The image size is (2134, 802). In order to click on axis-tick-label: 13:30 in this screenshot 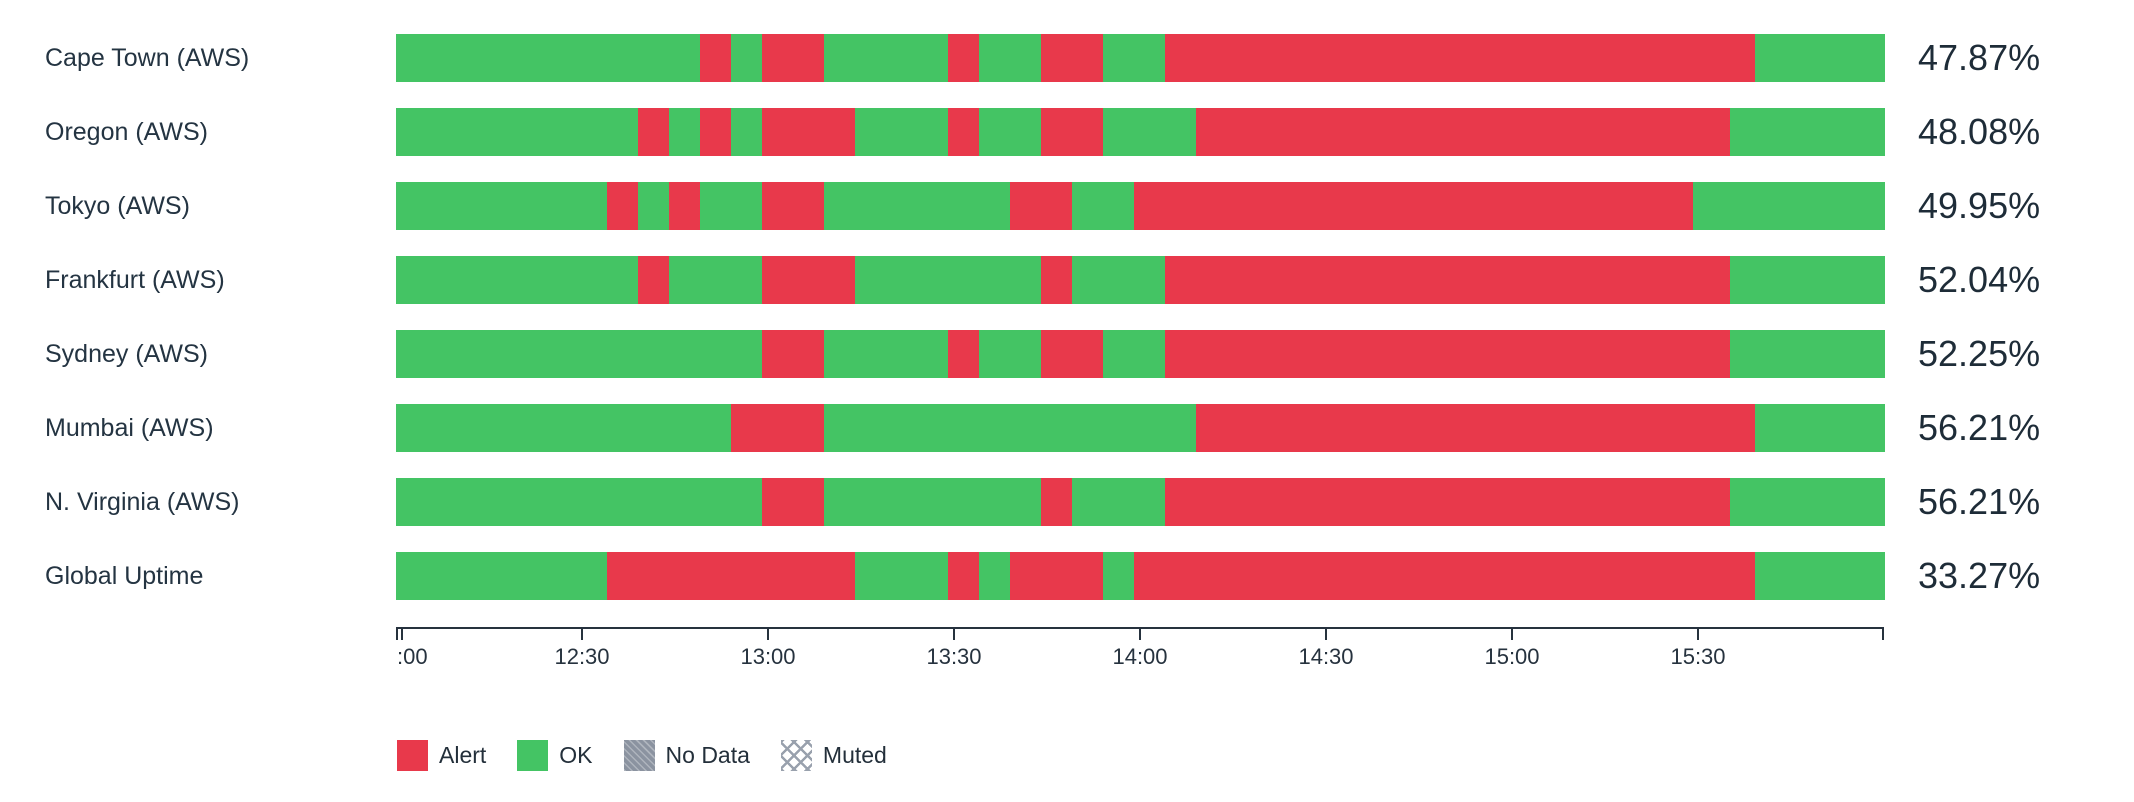, I will do `click(954, 656)`.